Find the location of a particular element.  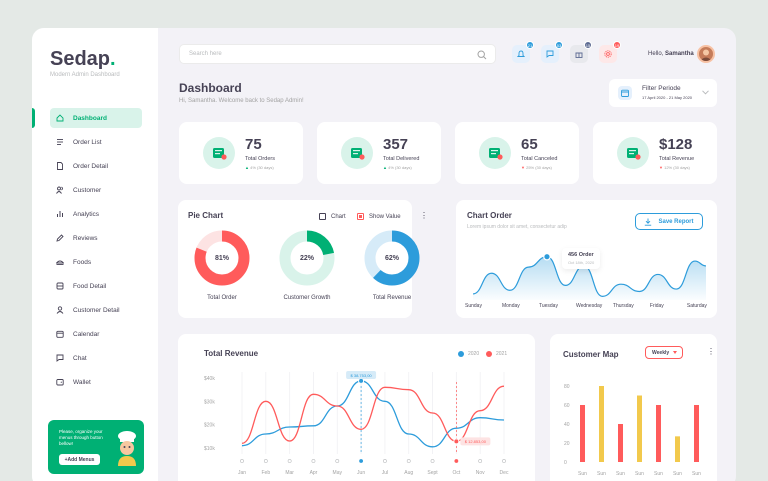

tooltip-2021-bg is located at coordinates (475, 441).